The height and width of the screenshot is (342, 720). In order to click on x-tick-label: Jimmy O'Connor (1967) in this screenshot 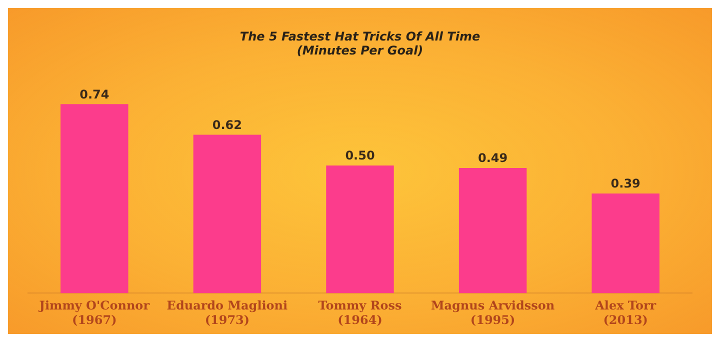, I will do `click(94, 312)`.